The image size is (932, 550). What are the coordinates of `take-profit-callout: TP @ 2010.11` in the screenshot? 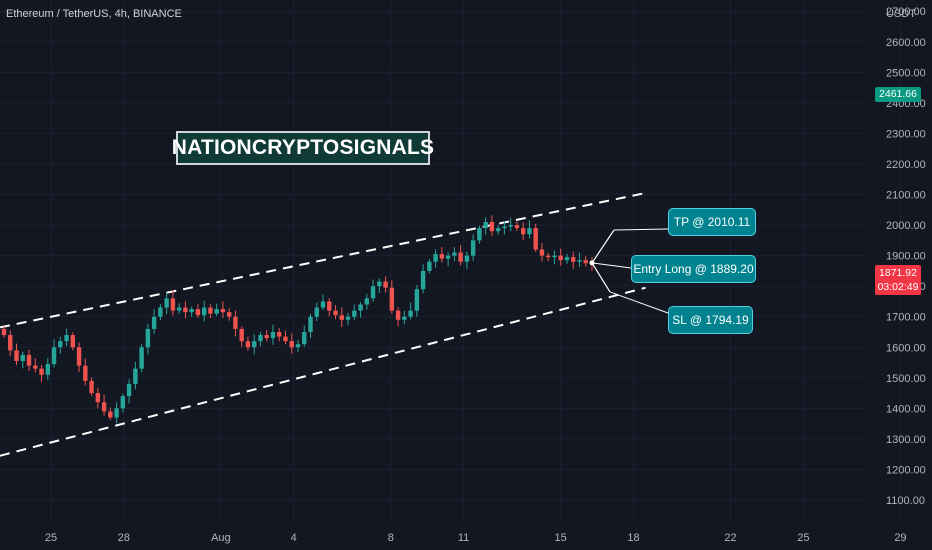 It's located at (712, 222).